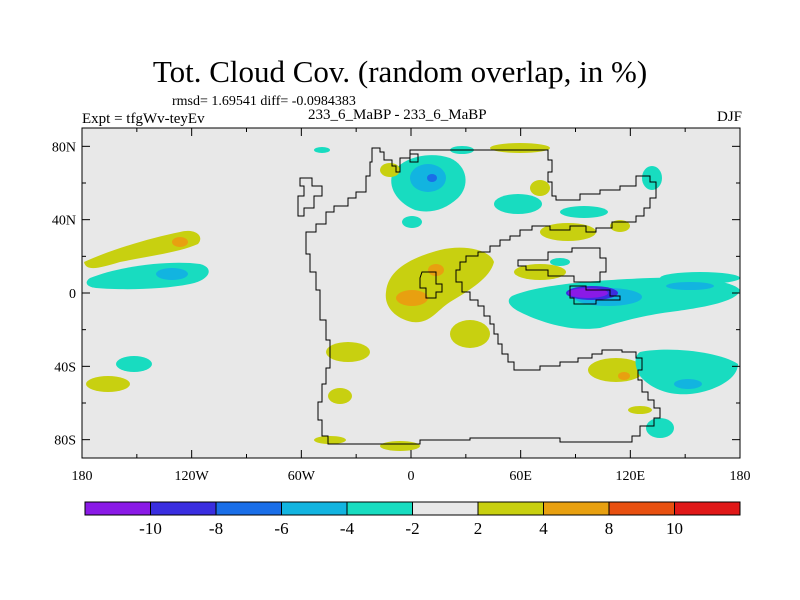 The width and height of the screenshot is (800, 600). What do you see at coordinates (143, 119) in the screenshot?
I see `experiment-label: Expt = tfgWv-teyEv` at bounding box center [143, 119].